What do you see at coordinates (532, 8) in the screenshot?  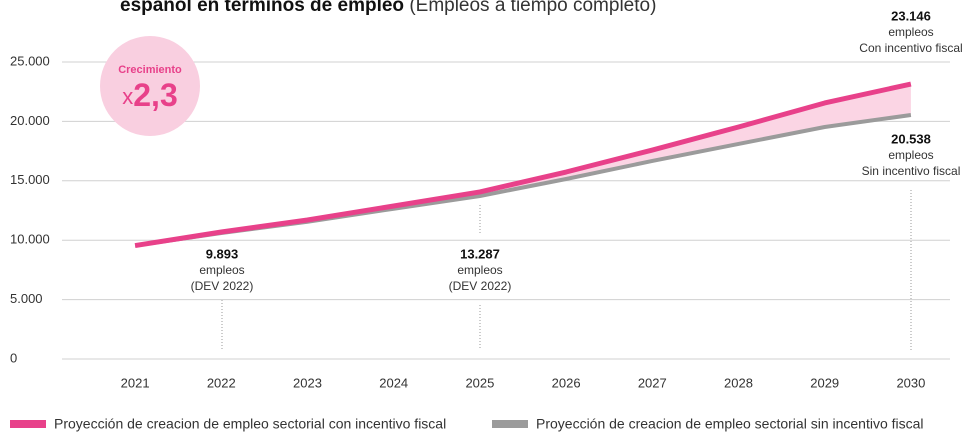 I see `subtitle: (Empleos a tiempo completo)` at bounding box center [532, 8].